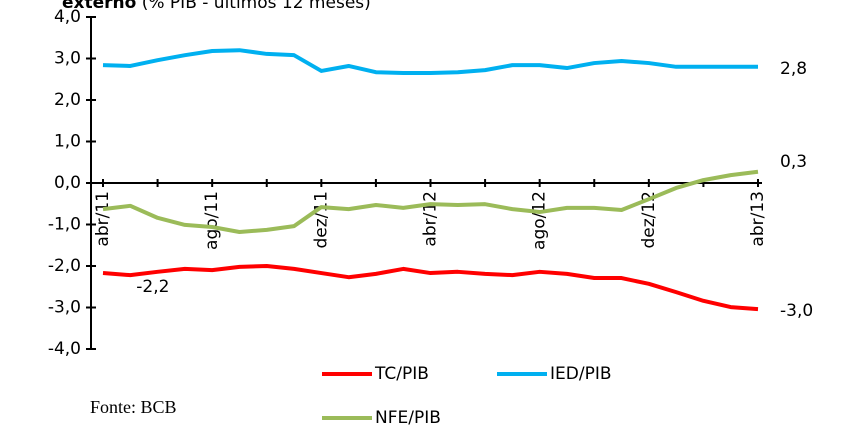 Image resolution: width=842 pixels, height=434 pixels. Describe the element at coordinates (64, 266) in the screenshot. I see `y-tick-label: -2,0` at that location.